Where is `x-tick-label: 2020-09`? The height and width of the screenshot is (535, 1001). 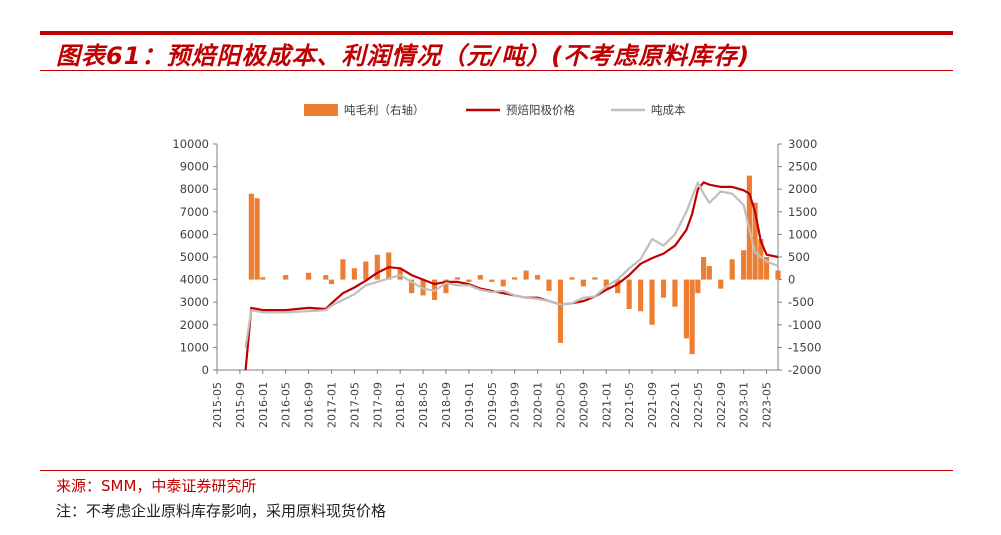 x-tick-label: 2020-09 is located at coordinates (583, 405).